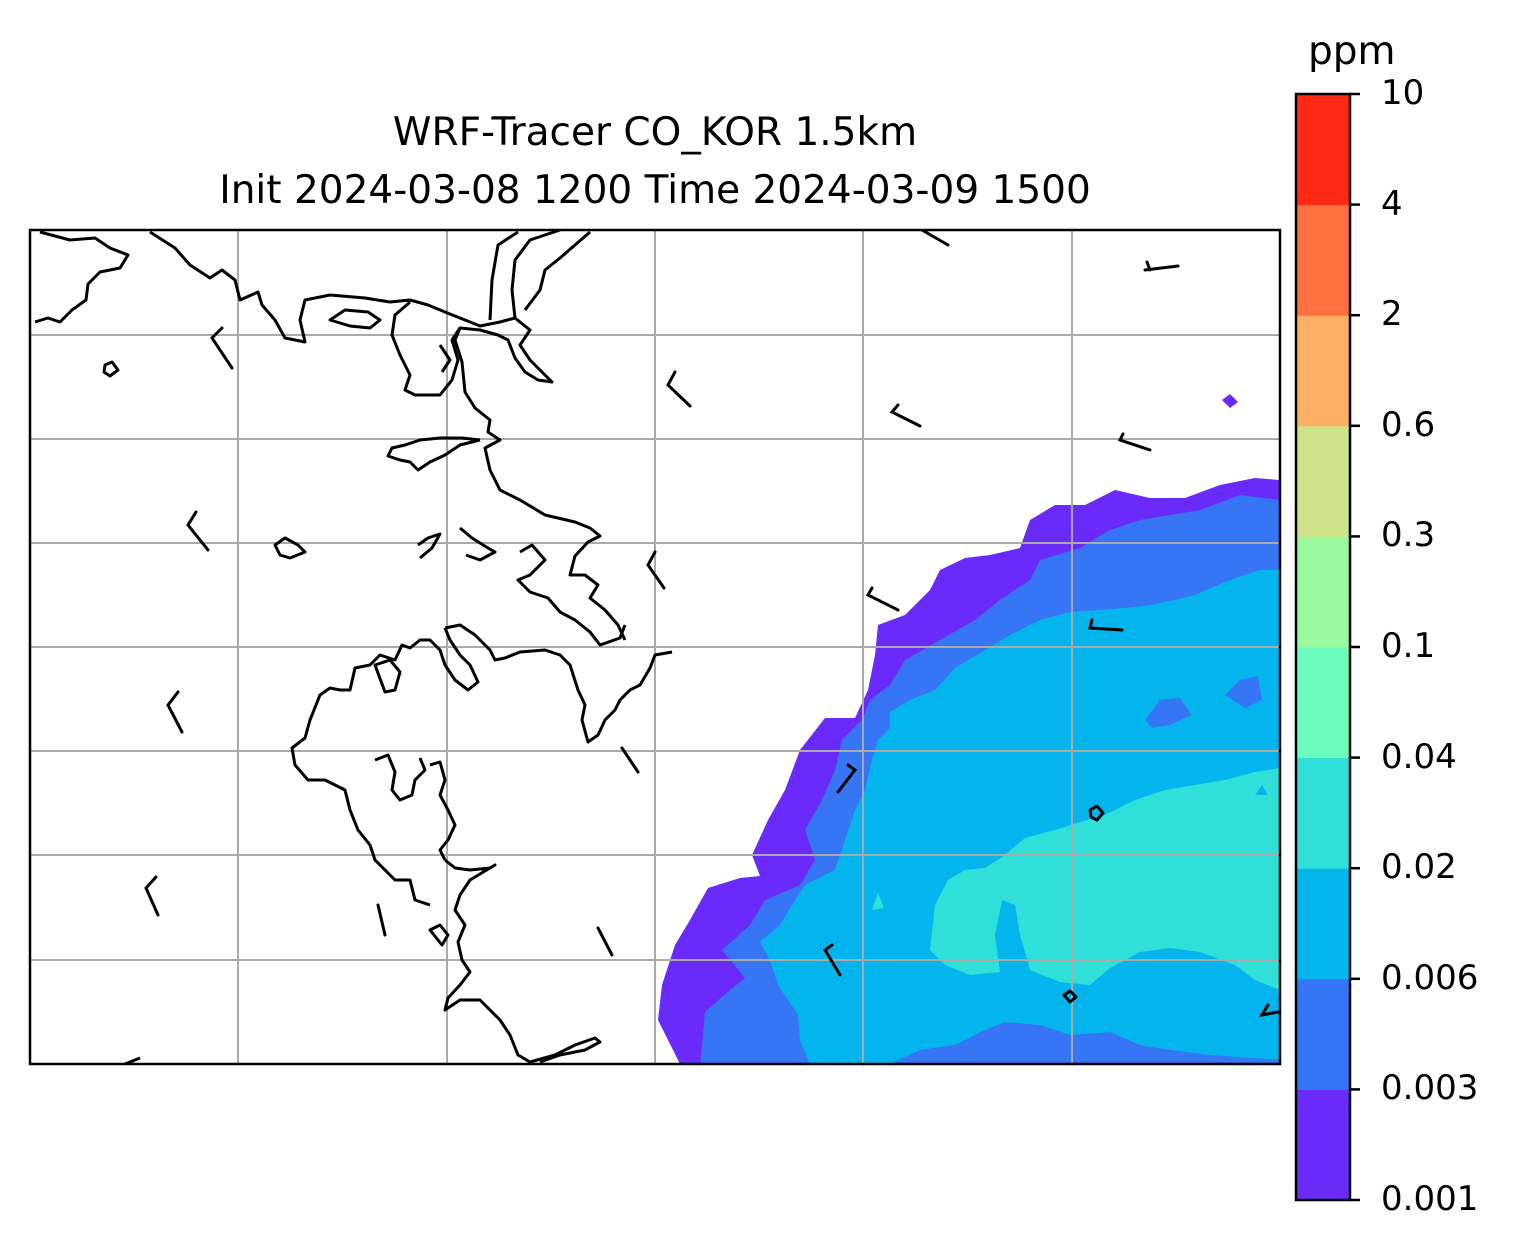 Image resolution: width=1528 pixels, height=1256 pixels. What do you see at coordinates (1430, 1199) in the screenshot?
I see `colorbar-tick-label: 0.001` at bounding box center [1430, 1199].